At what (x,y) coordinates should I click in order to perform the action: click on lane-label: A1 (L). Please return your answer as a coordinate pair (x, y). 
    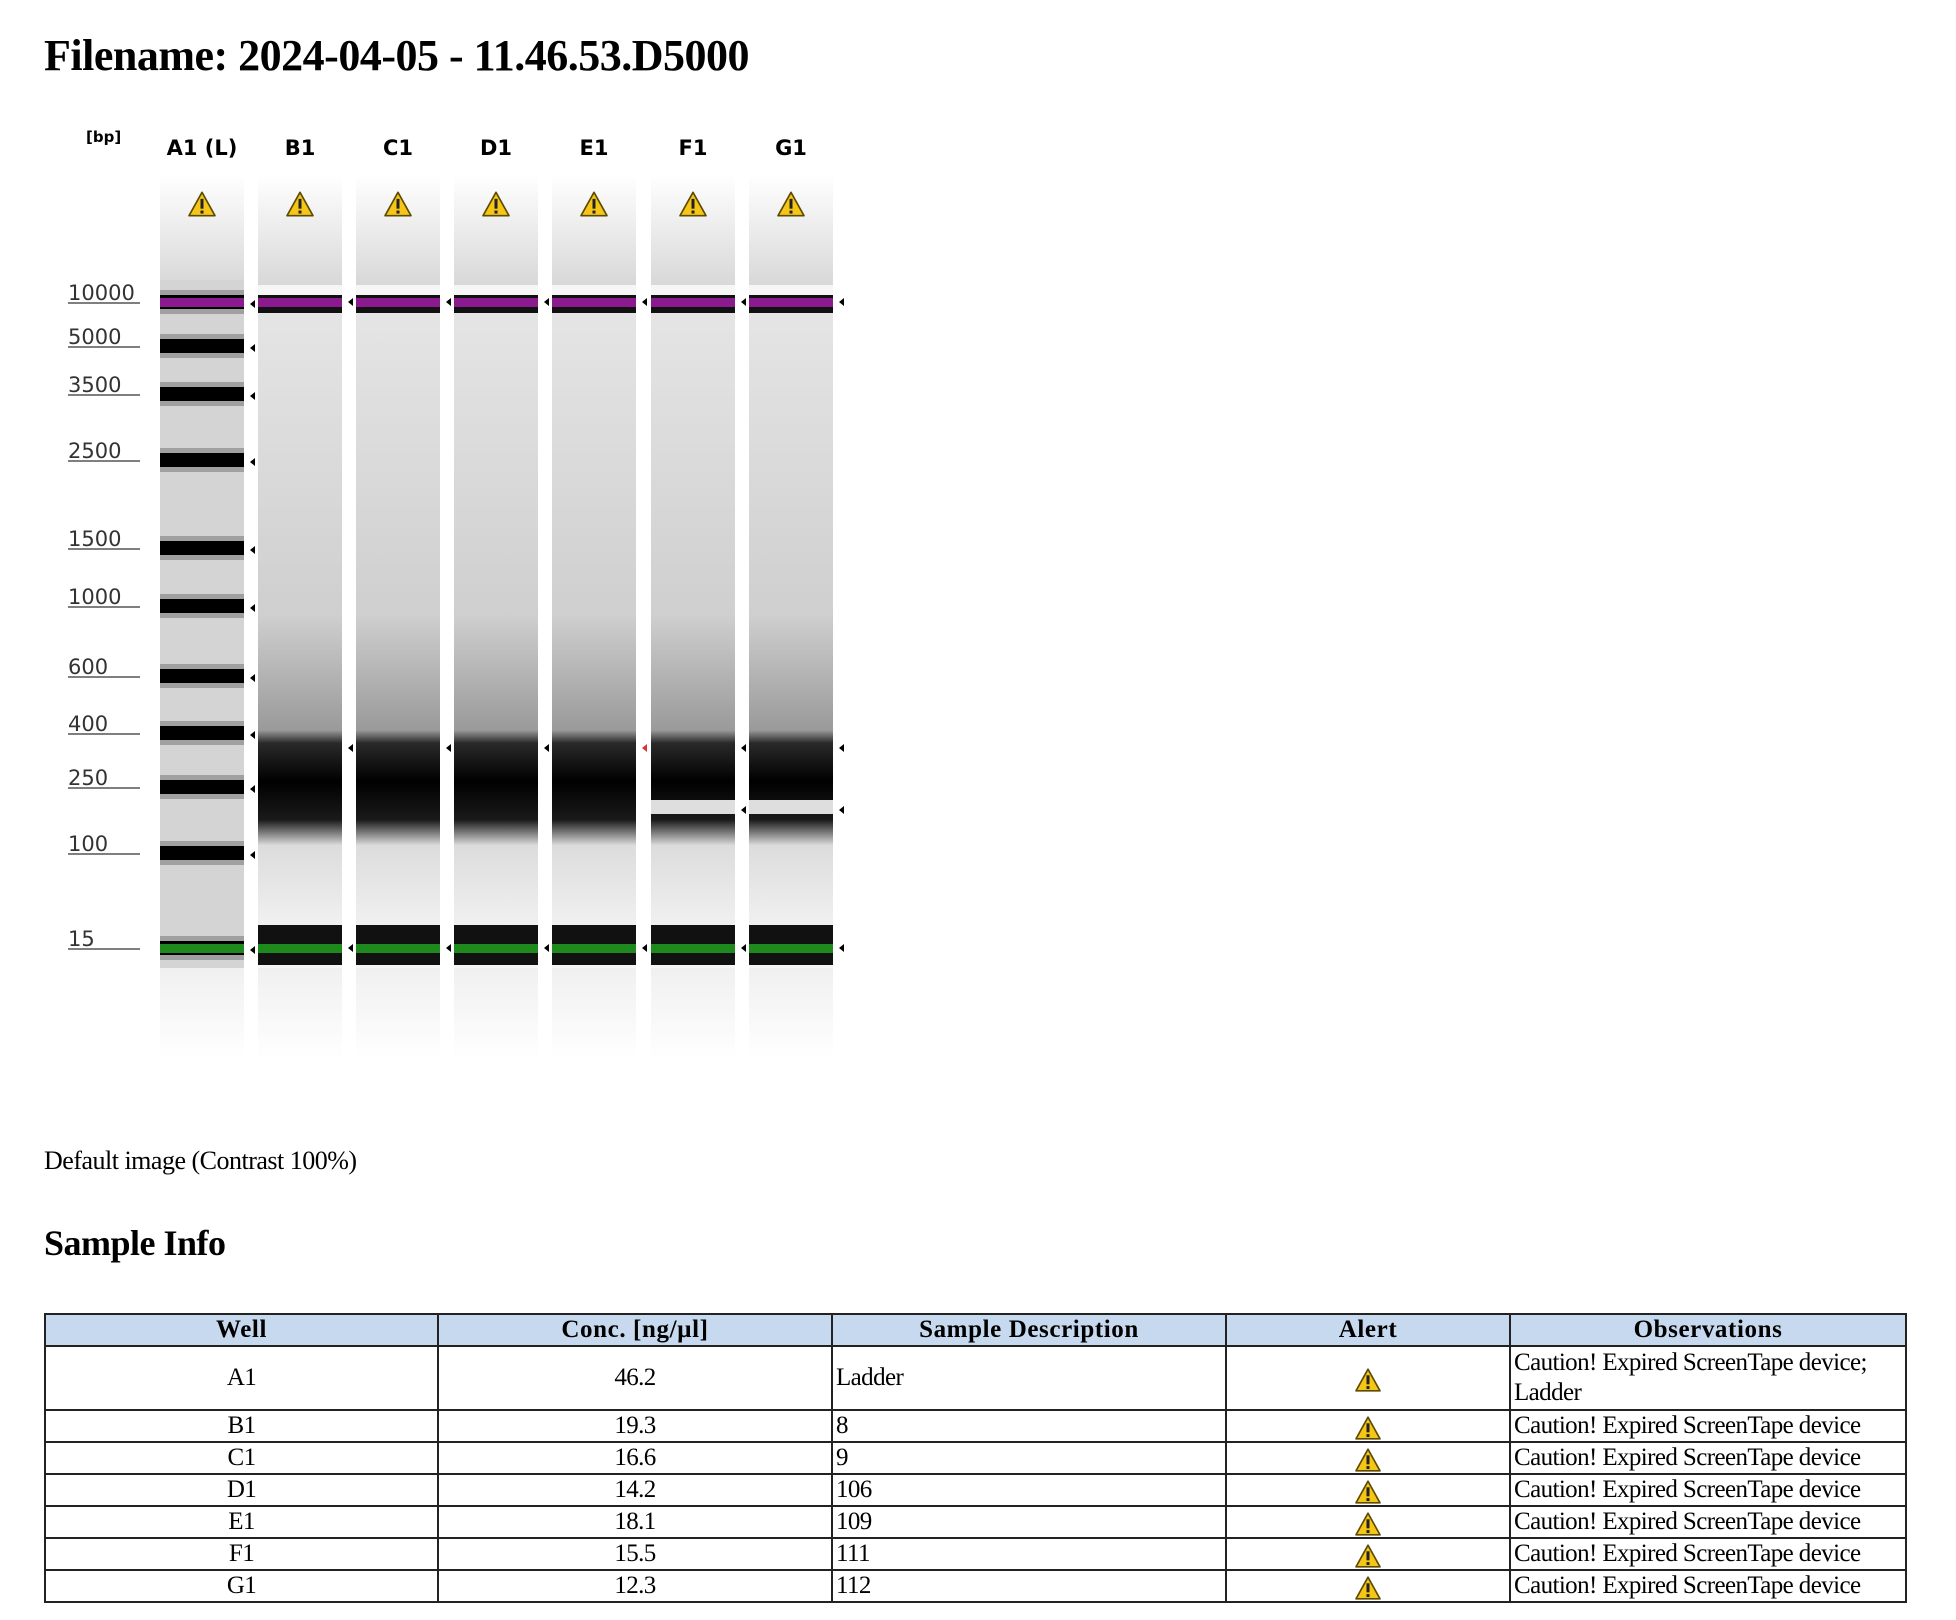
    Looking at the image, I should click on (202, 148).